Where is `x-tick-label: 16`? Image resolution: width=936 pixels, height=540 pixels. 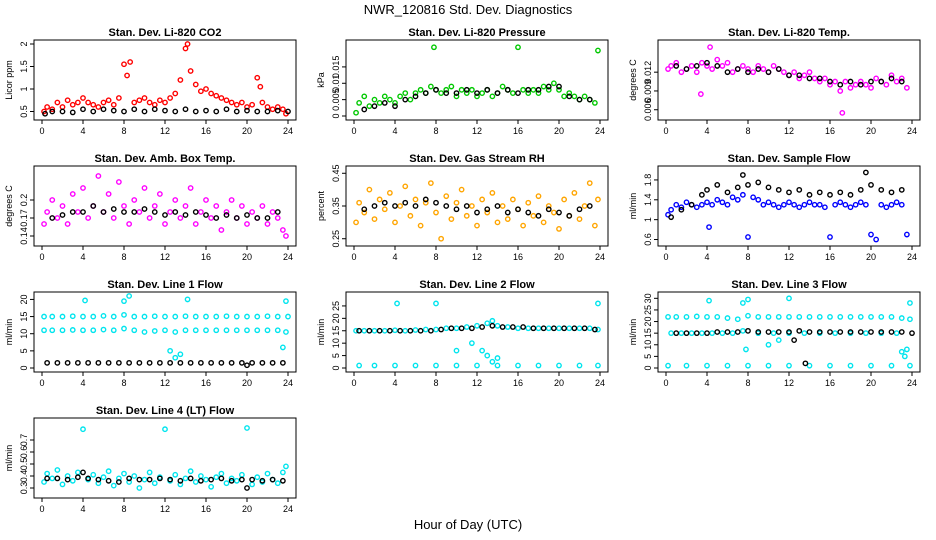 x-tick-label: 16 is located at coordinates (206, 131).